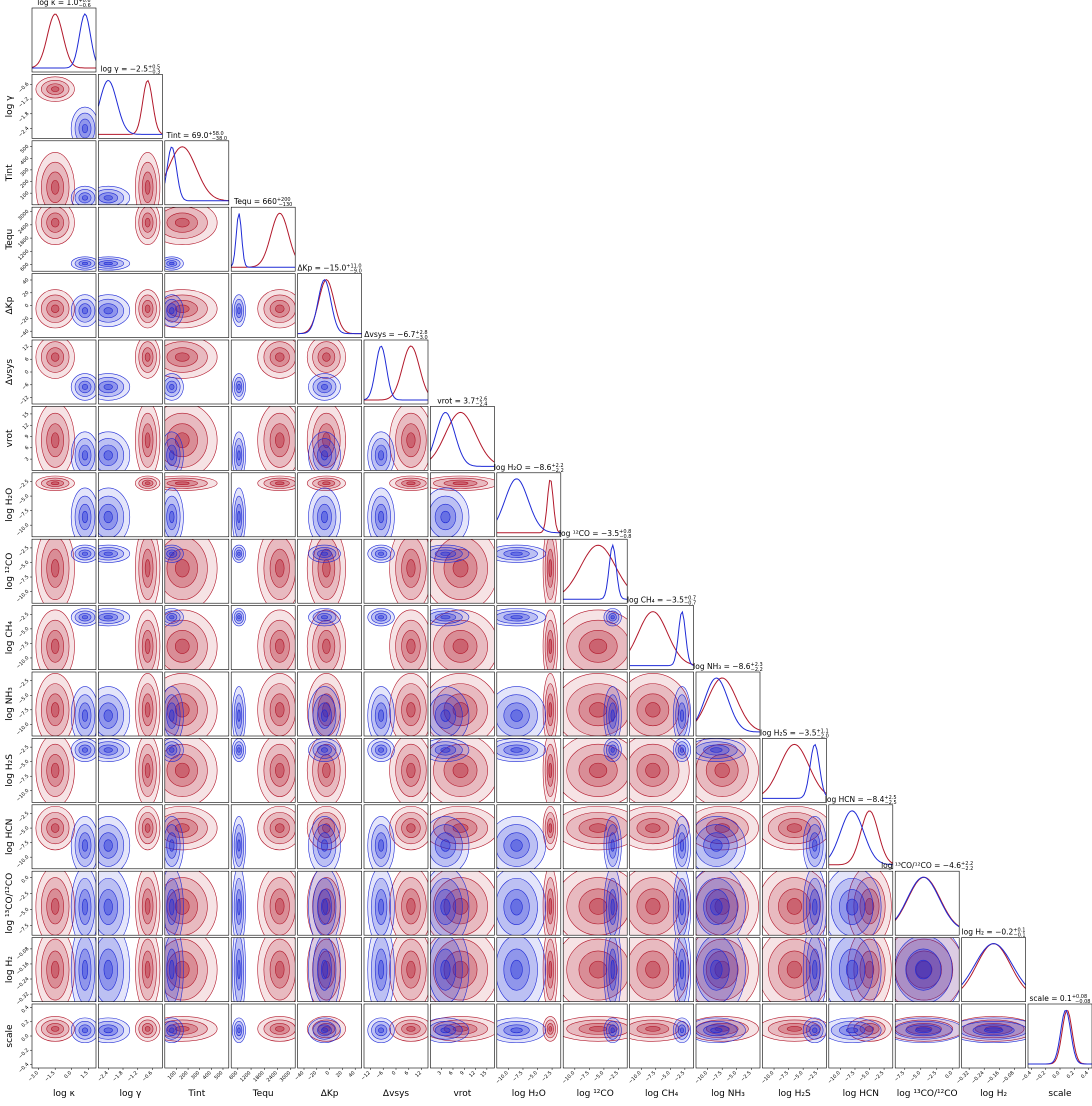 This screenshot has width=1092, height=1106. I want to click on title-text: log ¹³CO/¹²CO = −4.6, so click(921, 865).